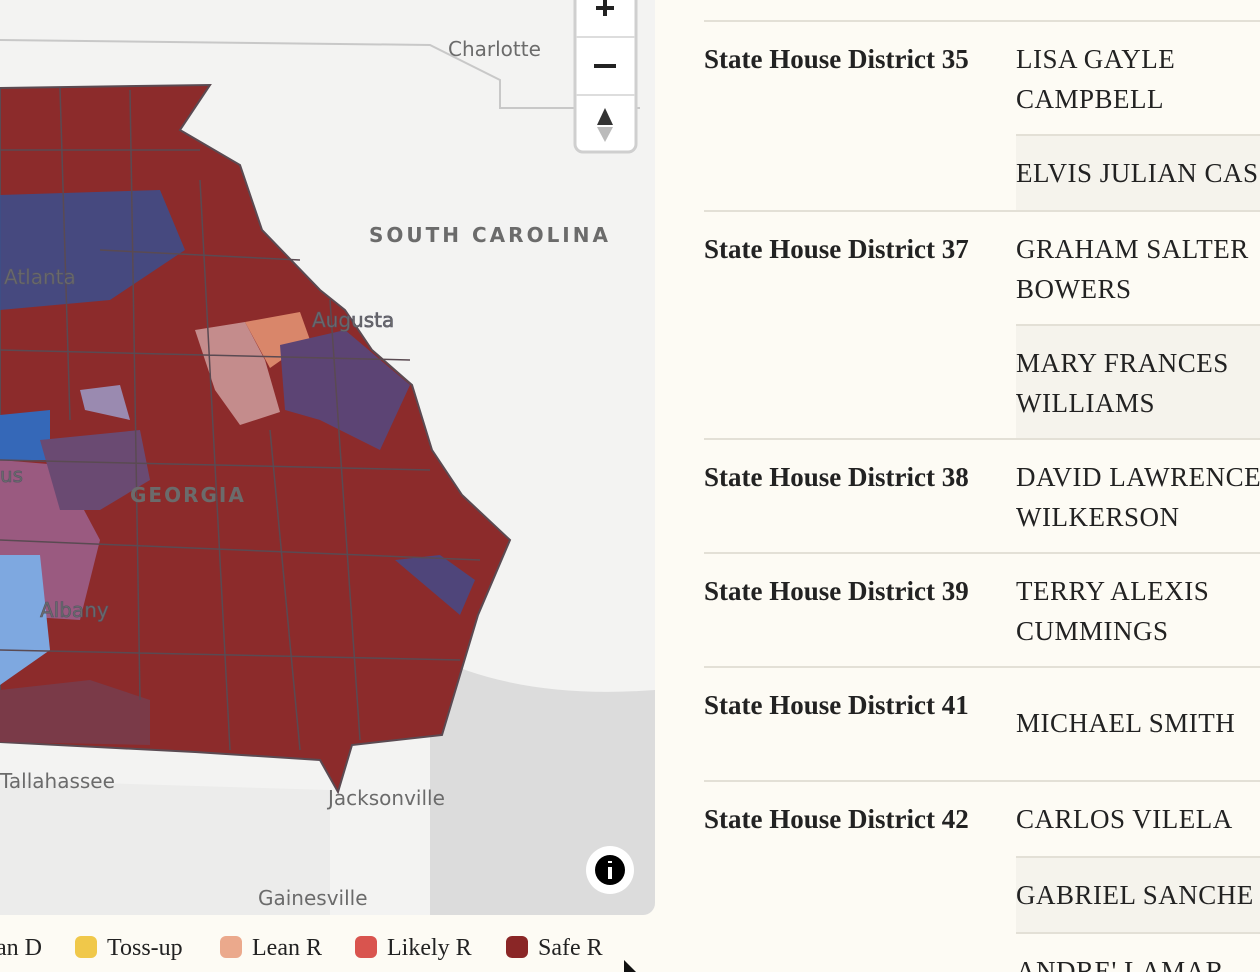 The height and width of the screenshot is (972, 1260). Describe the element at coordinates (836, 59) in the screenshot. I see `district-name: State House District 35` at that location.